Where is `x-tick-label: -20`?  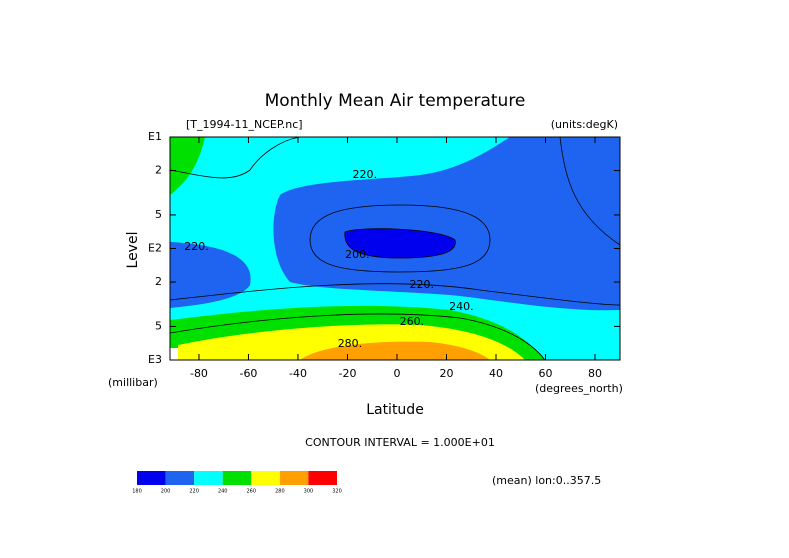 x-tick-label: -20 is located at coordinates (347, 373).